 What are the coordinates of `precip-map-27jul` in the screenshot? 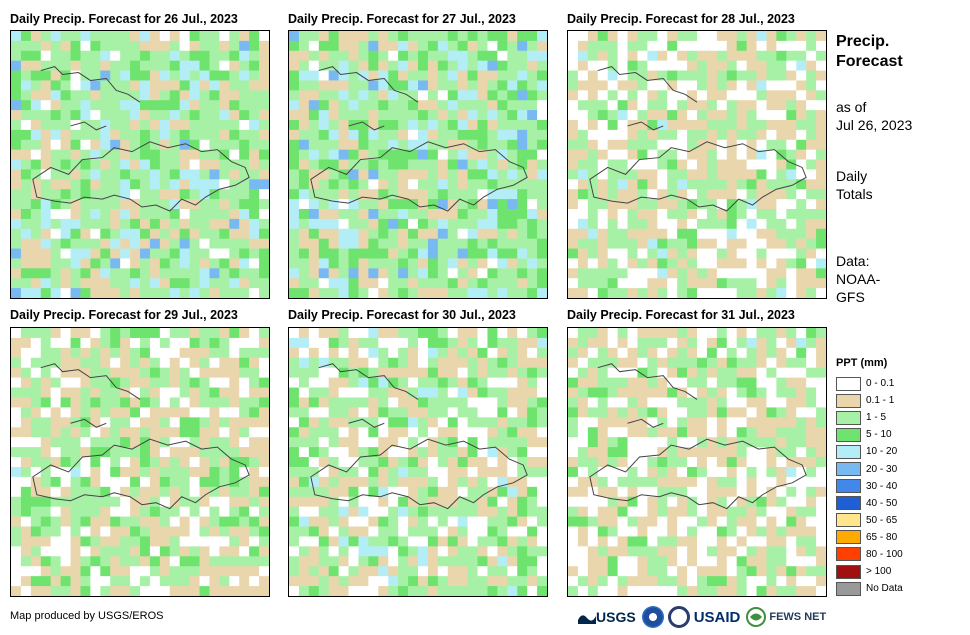 It's located at (418, 164).